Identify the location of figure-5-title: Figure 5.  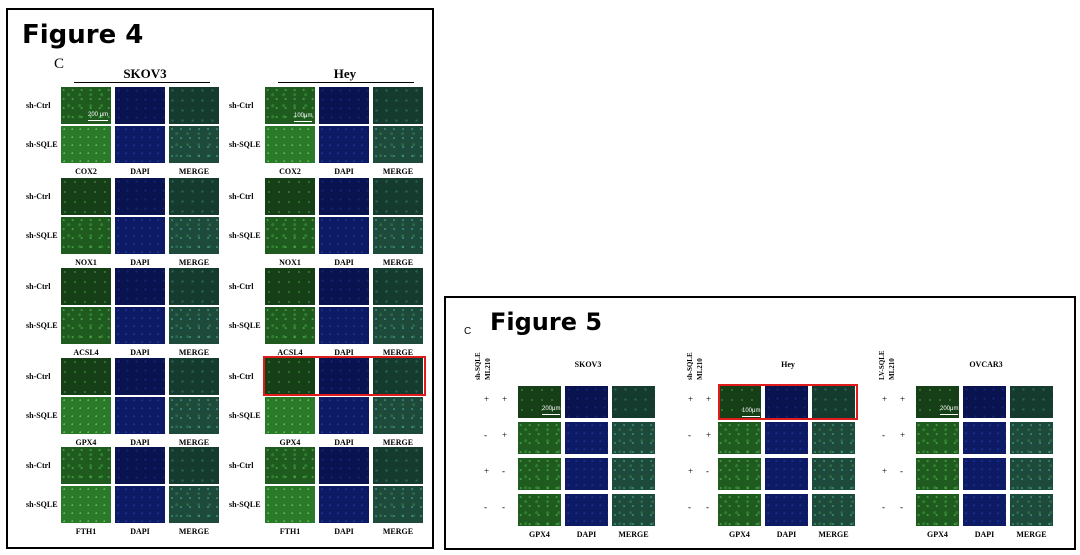
(546, 322).